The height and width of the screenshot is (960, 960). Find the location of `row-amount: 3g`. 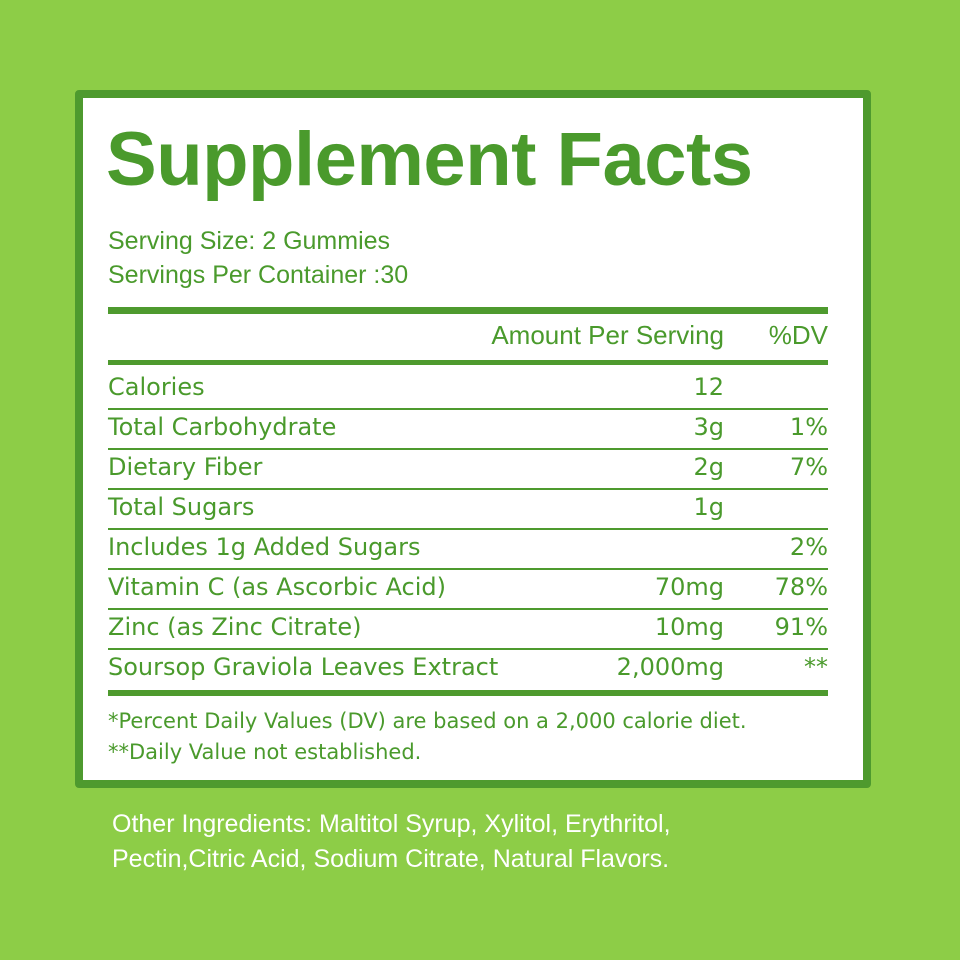

row-amount: 3g is located at coordinates (708, 427).